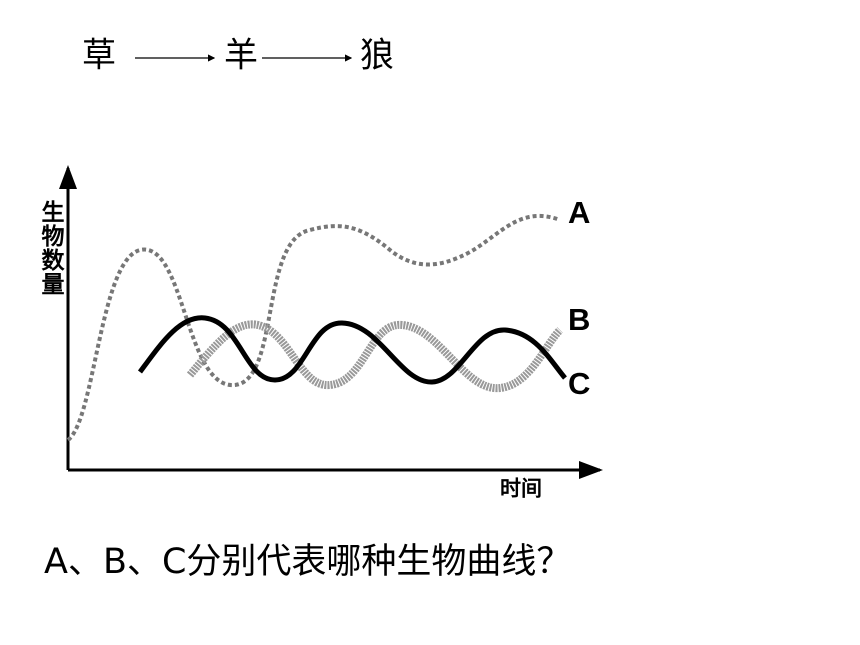 This screenshot has height=645, width=860. Describe the element at coordinates (579, 212) in the screenshot. I see `curve-label: A` at that location.